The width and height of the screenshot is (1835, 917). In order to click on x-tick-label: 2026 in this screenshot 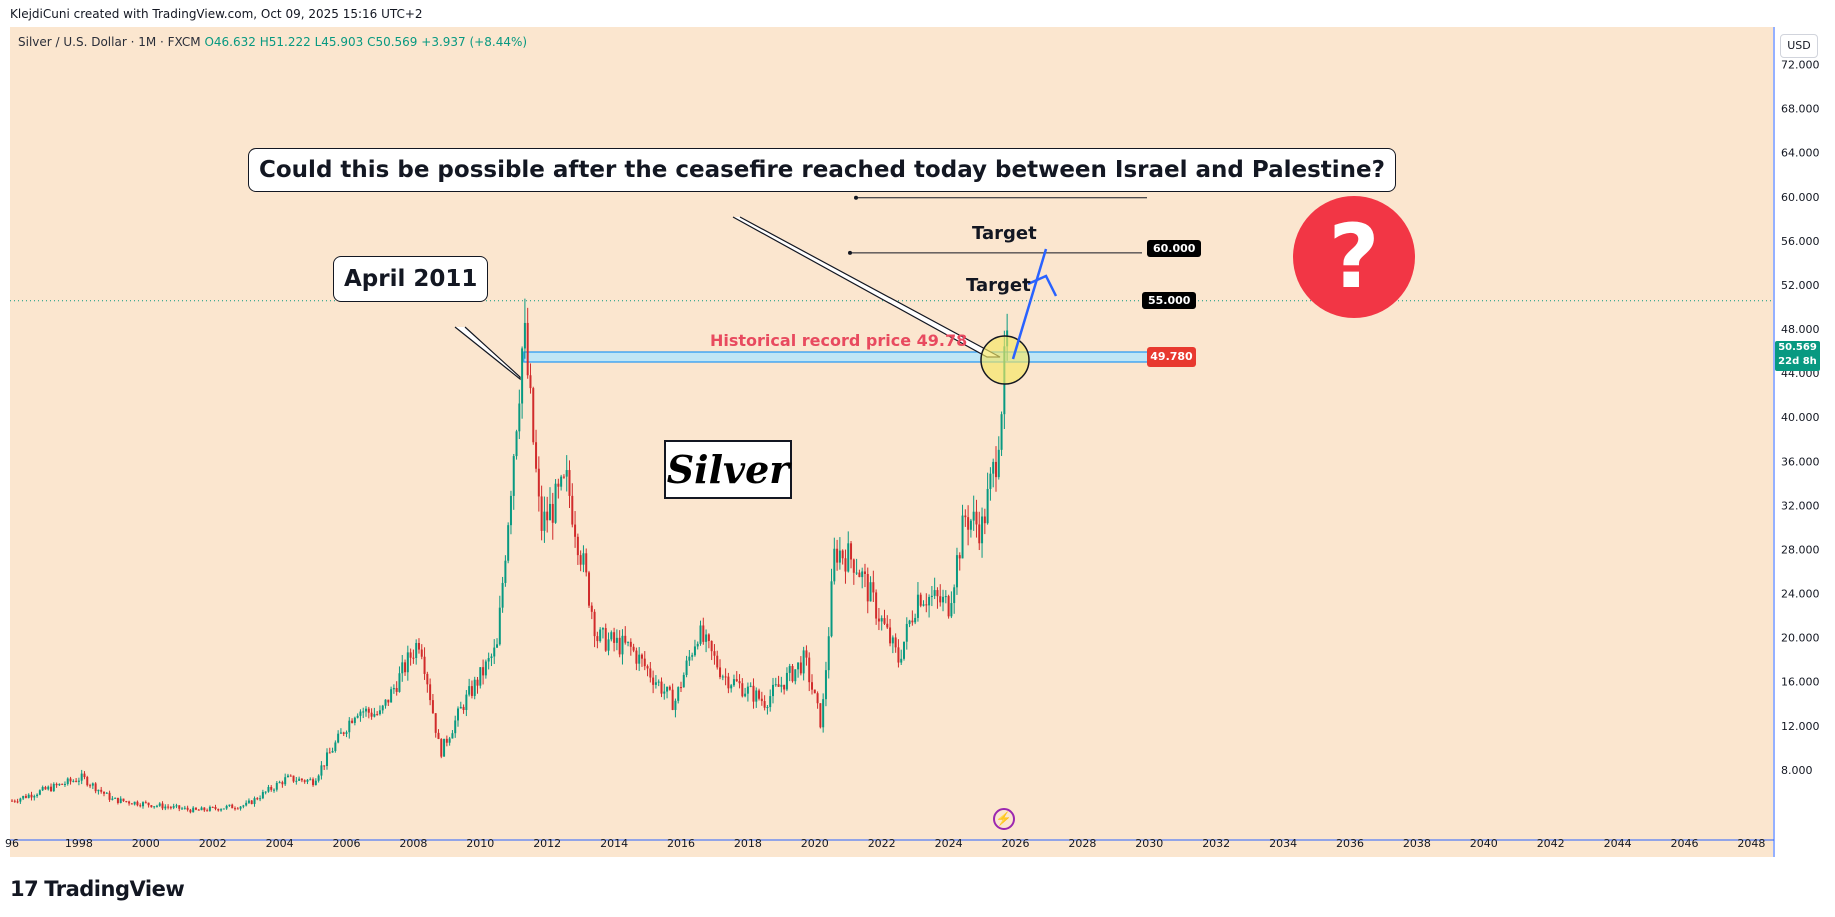, I will do `click(1016, 843)`.